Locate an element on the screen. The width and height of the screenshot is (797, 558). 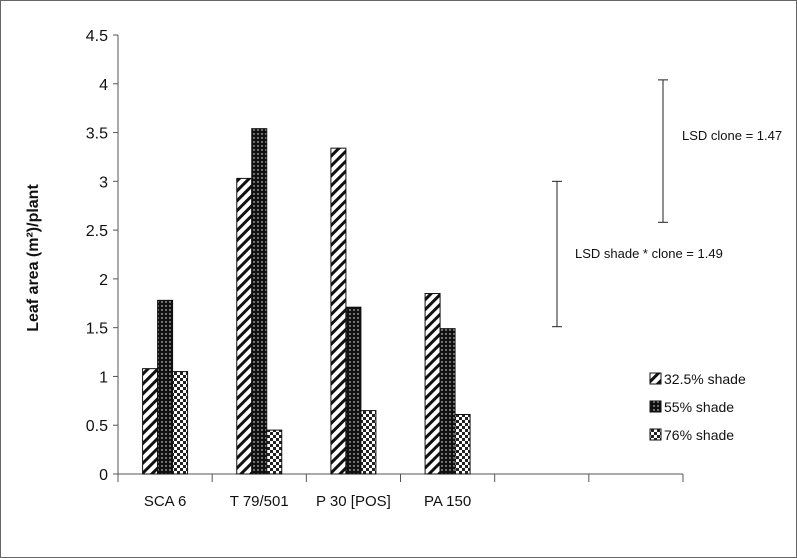
legend-swatch-dark-dots is located at coordinates (655, 406).